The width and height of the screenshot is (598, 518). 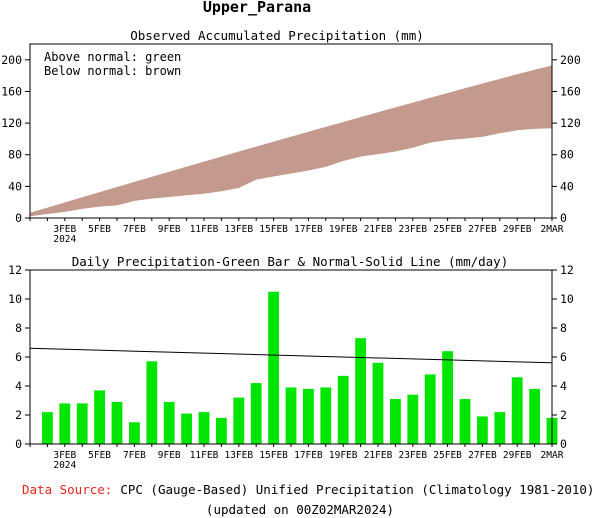 What do you see at coordinates (567, 270) in the screenshot?
I see `daily-ytick-label-right: 12` at bounding box center [567, 270].